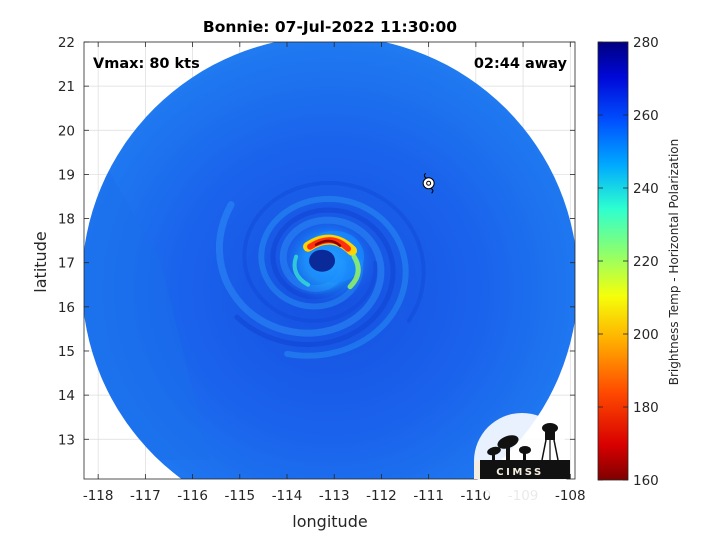 This screenshot has width=720, height=545. I want to click on colorbar-tick-label: 200, so click(646, 335).